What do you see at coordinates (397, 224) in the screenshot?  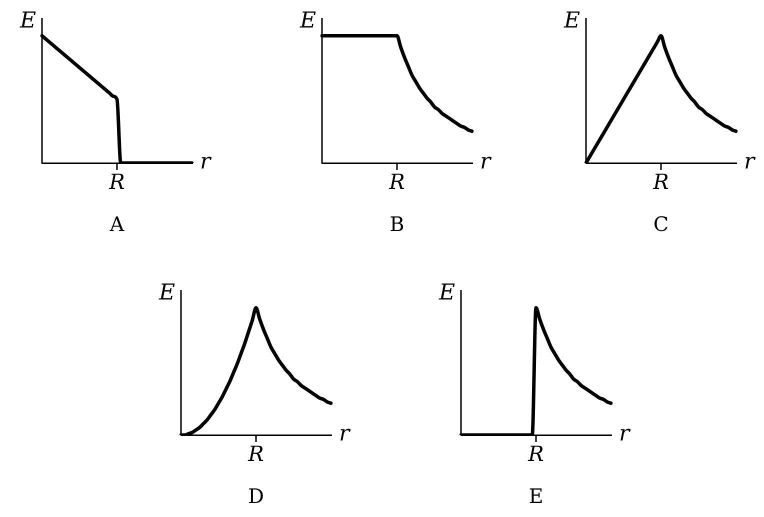 I see `text: B` at bounding box center [397, 224].